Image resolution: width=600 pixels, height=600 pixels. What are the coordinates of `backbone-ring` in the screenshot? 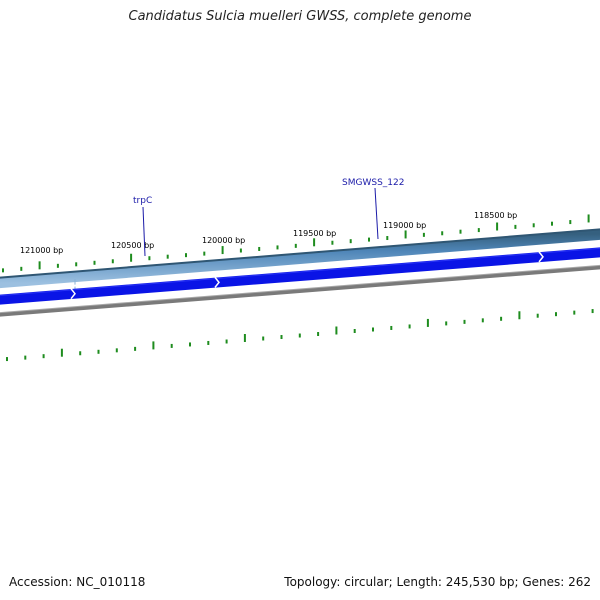 It's located at (300, 290).